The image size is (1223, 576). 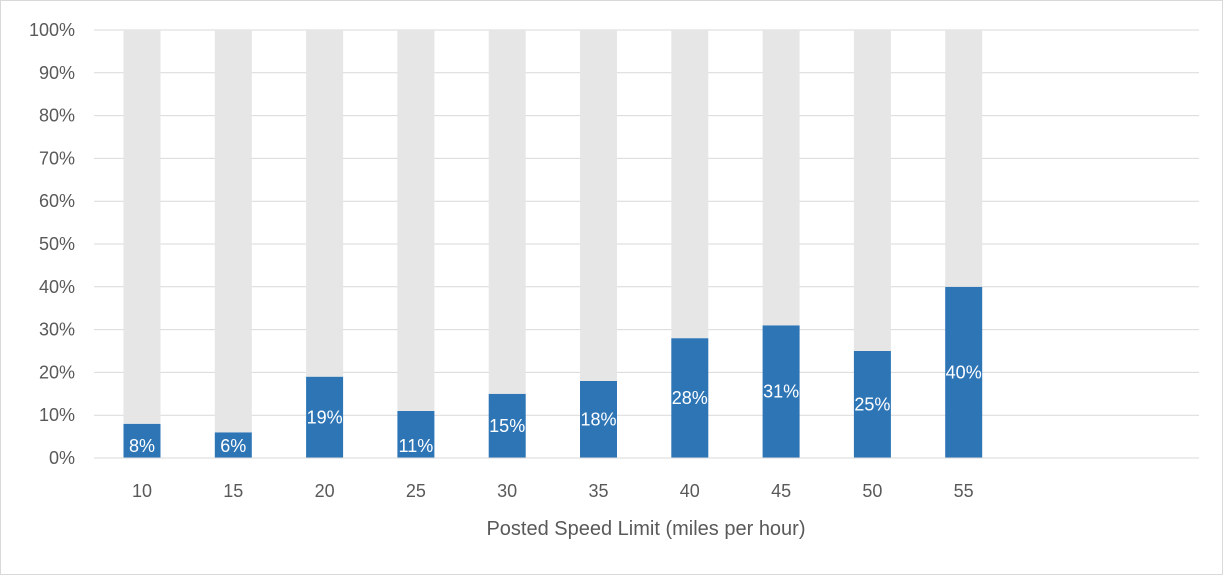 I want to click on x-tick-label: 40, so click(x=690, y=491).